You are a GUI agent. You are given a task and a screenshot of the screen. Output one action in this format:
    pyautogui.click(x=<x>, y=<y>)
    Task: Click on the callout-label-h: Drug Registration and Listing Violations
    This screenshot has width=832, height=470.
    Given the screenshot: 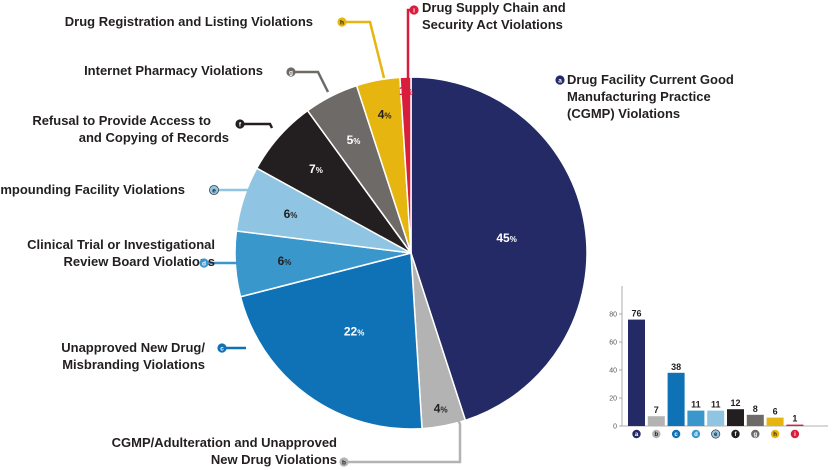 What is the action you would take?
    pyautogui.click(x=189, y=21)
    